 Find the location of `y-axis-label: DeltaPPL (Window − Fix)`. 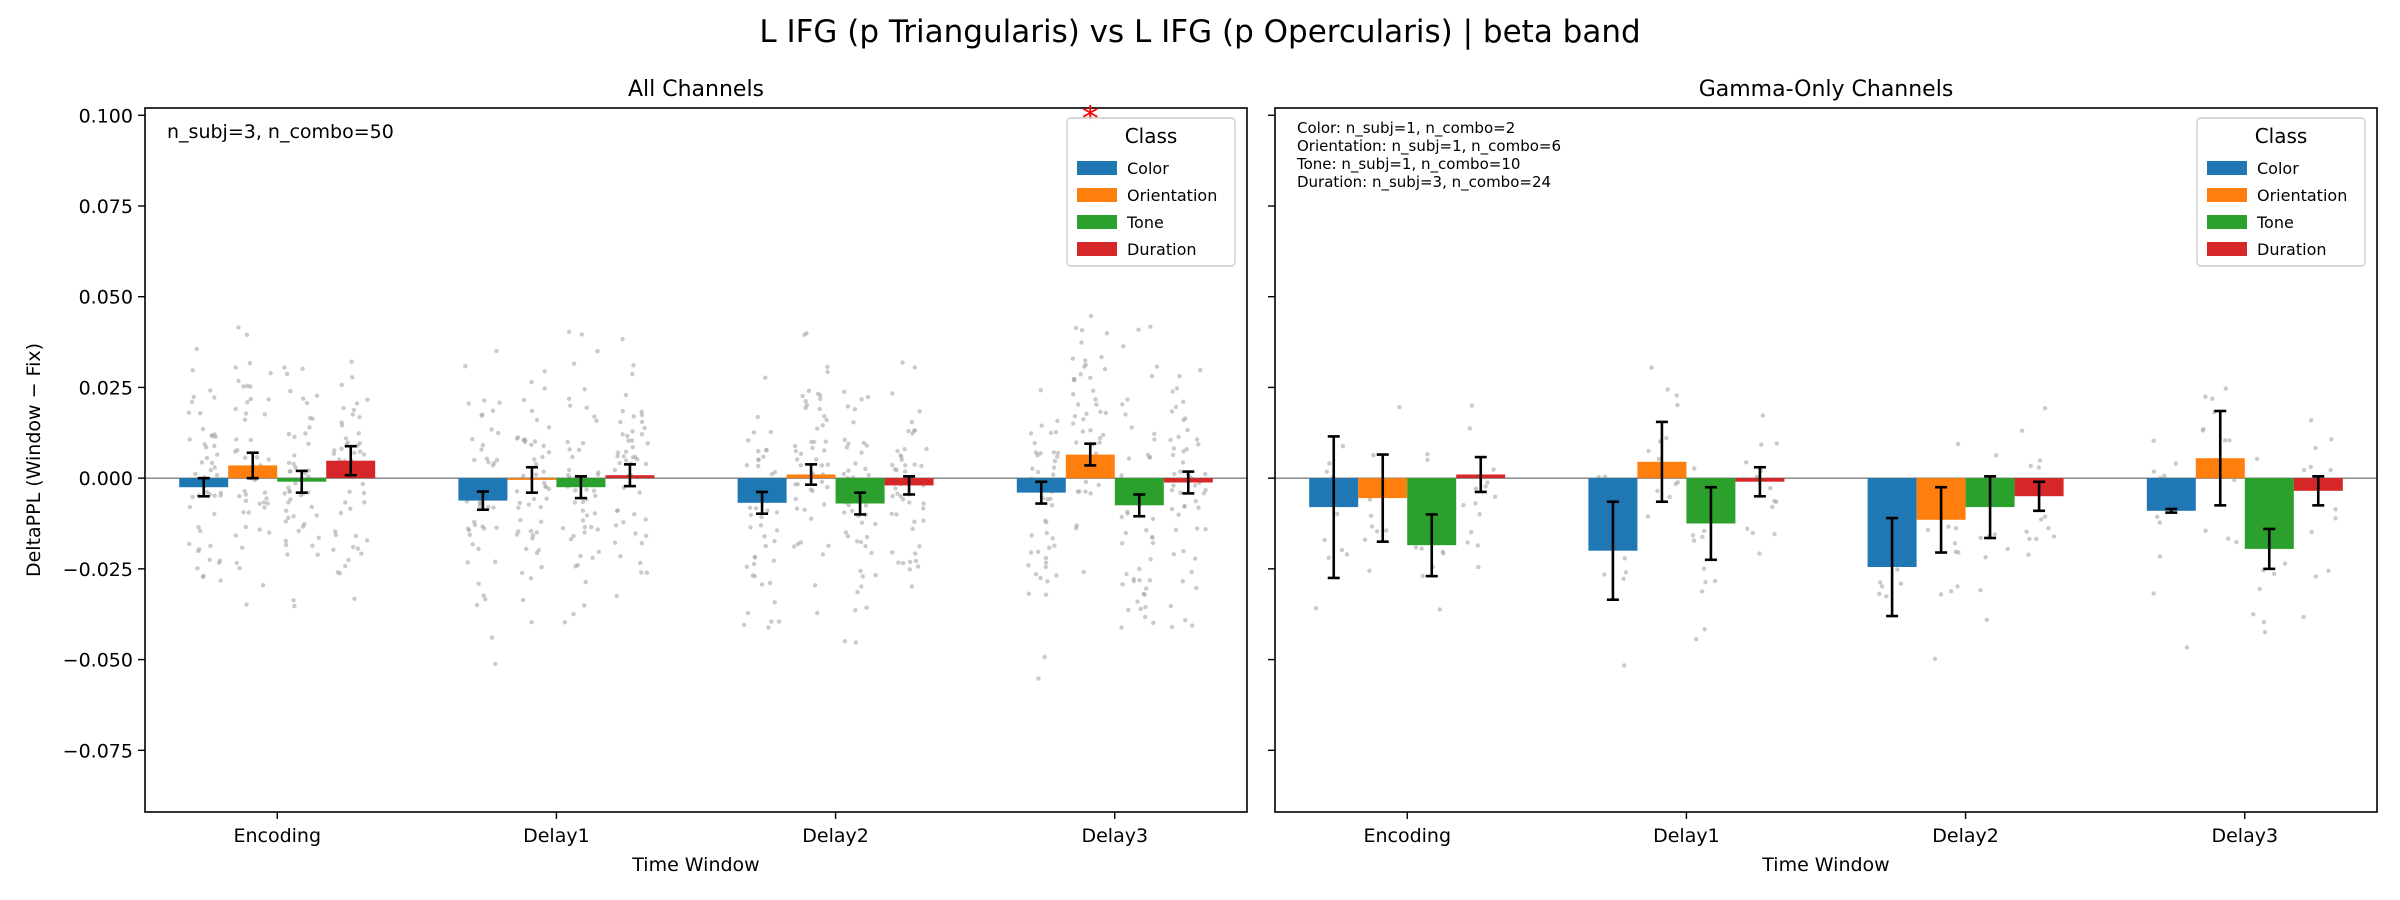

y-axis-label: DeltaPPL (Window − Fix) is located at coordinates (34, 460).